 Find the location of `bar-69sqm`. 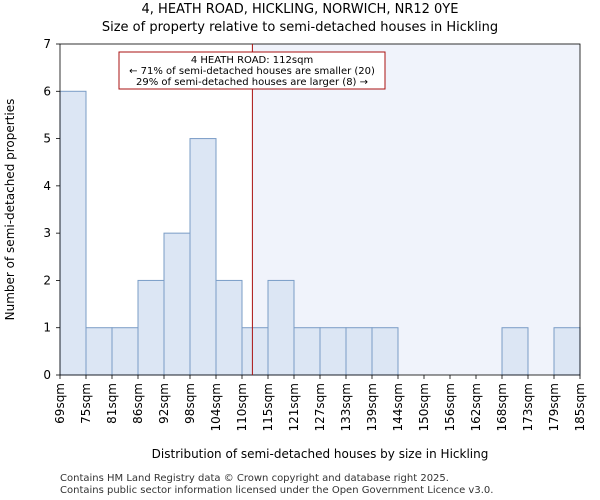

bar-69sqm is located at coordinates (73, 233).